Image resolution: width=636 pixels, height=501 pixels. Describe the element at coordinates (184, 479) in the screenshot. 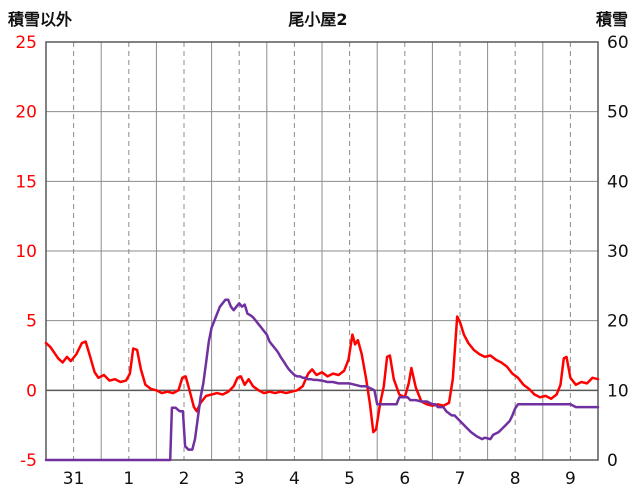

I see `x-axis-tick-label: 2` at that location.